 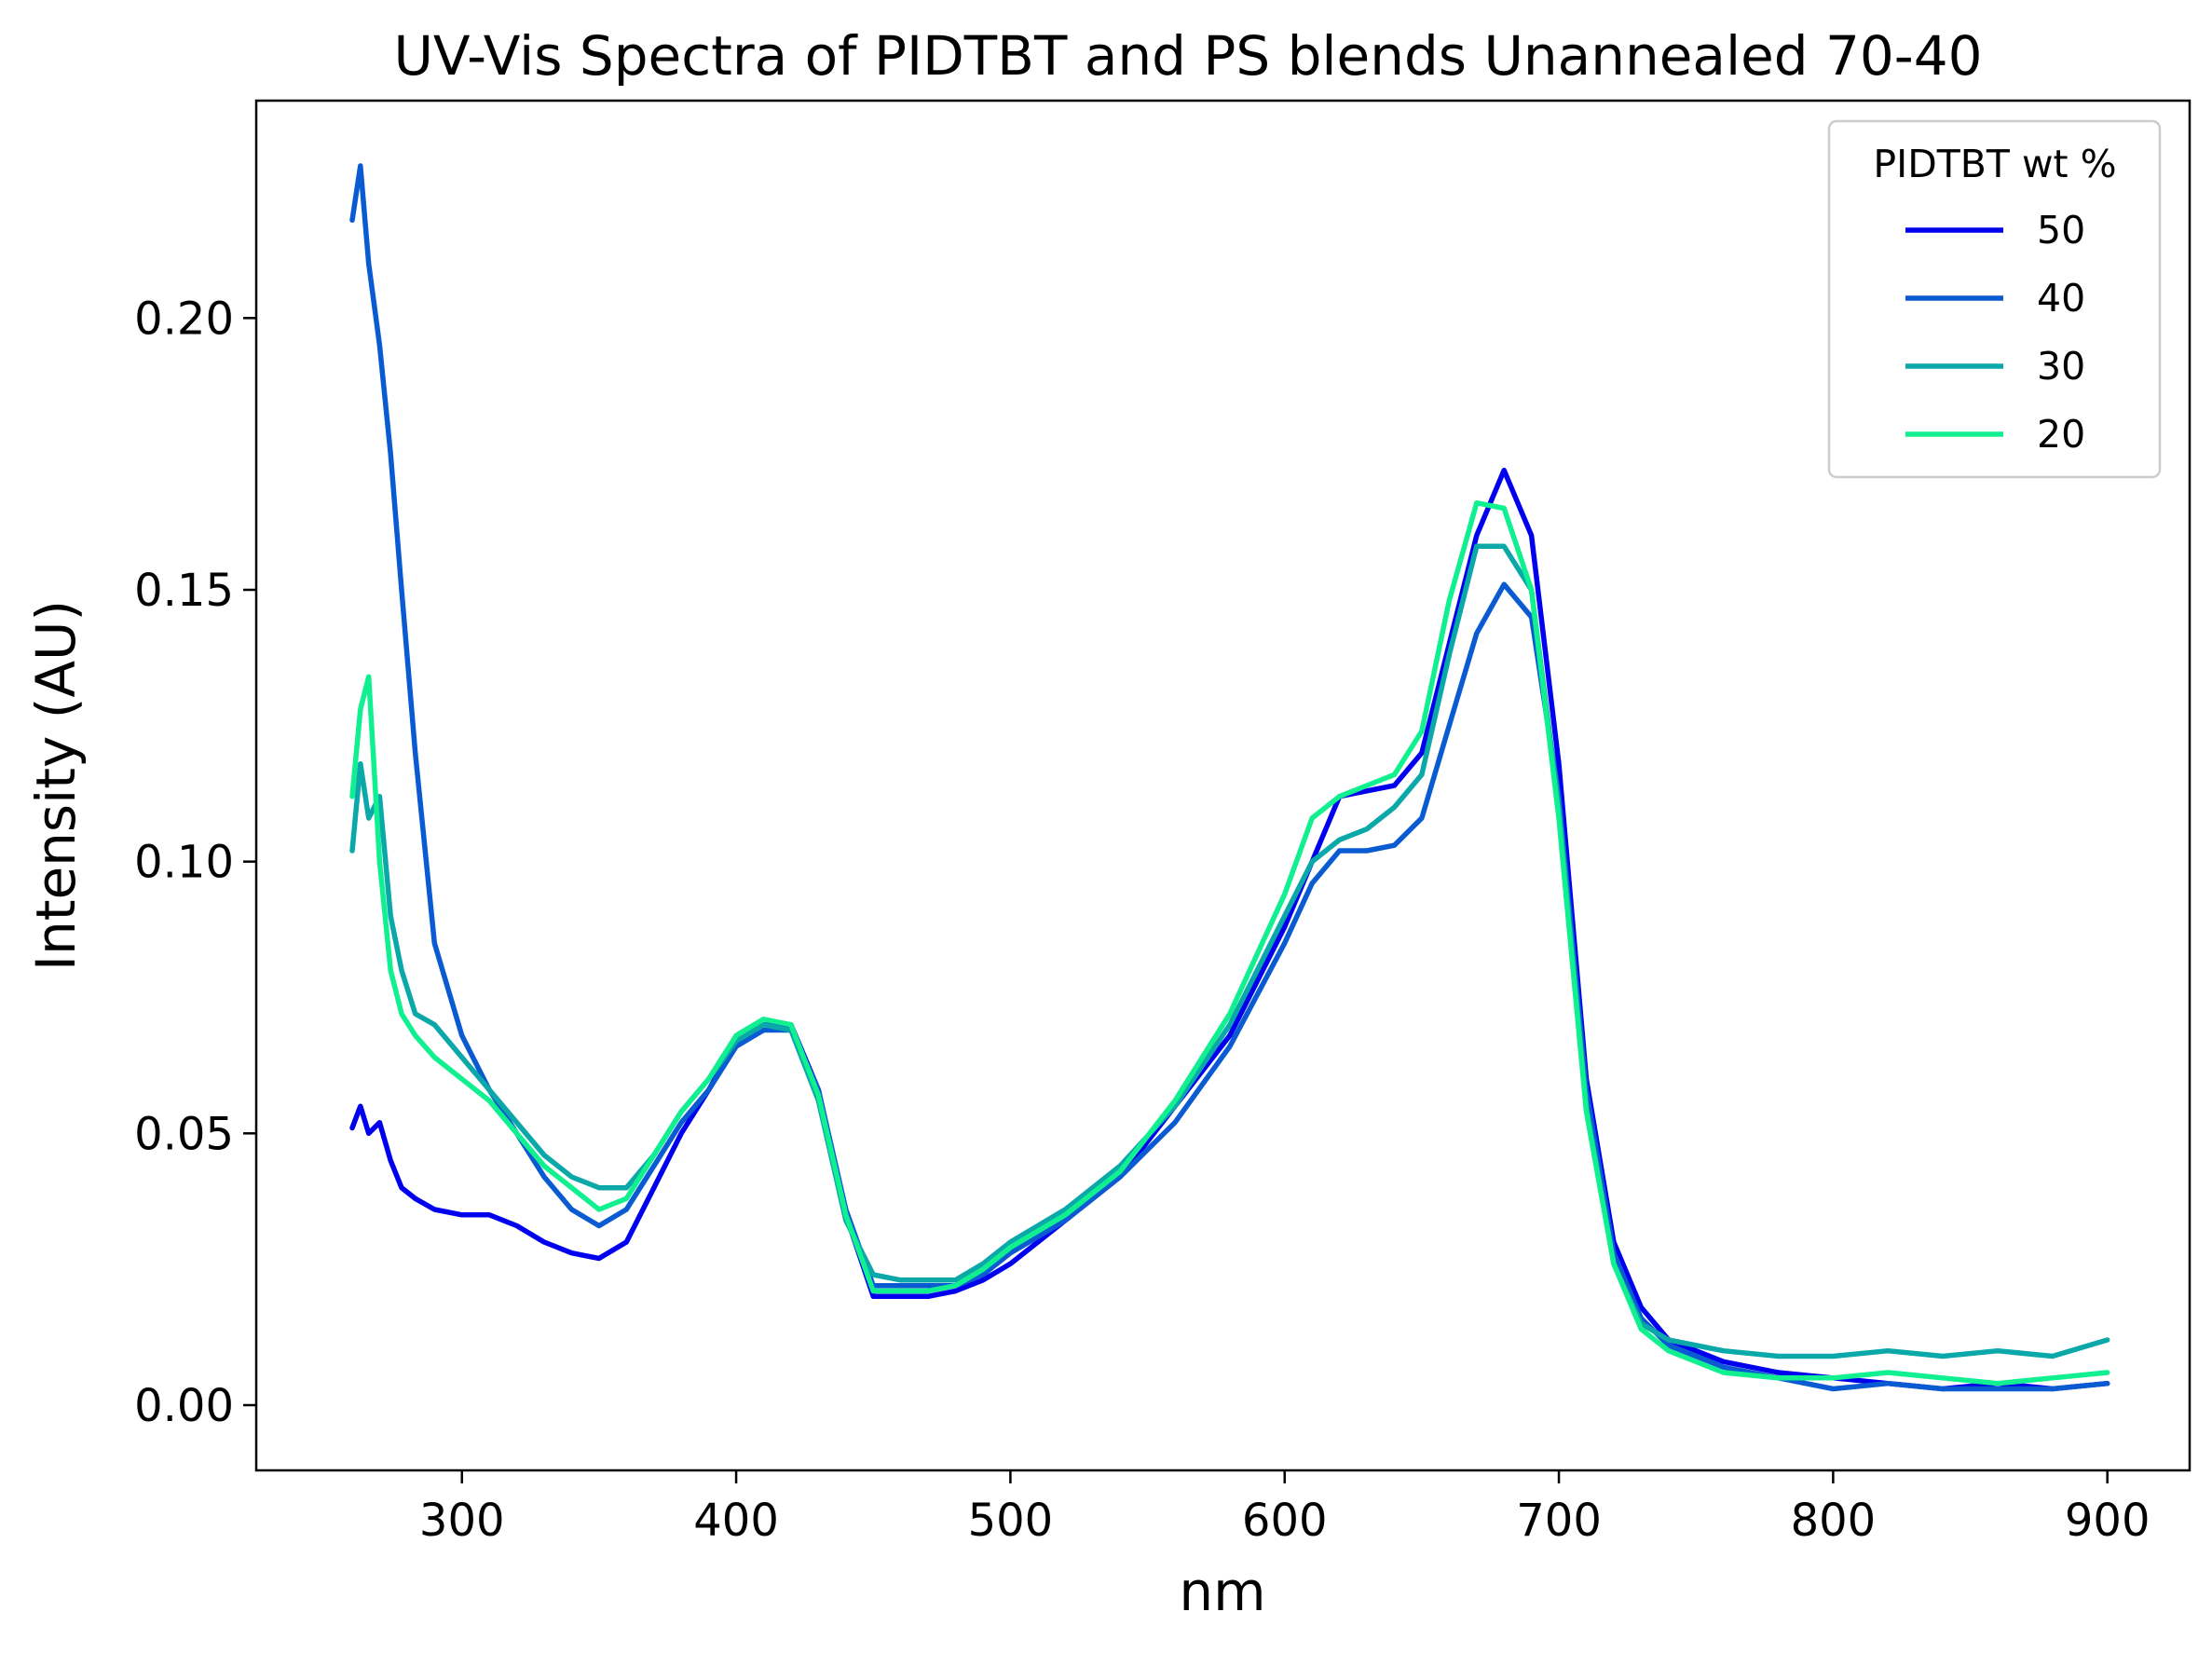 What do you see at coordinates (1994, 164) in the screenshot?
I see `legend-title: PIDTBT wt %` at bounding box center [1994, 164].